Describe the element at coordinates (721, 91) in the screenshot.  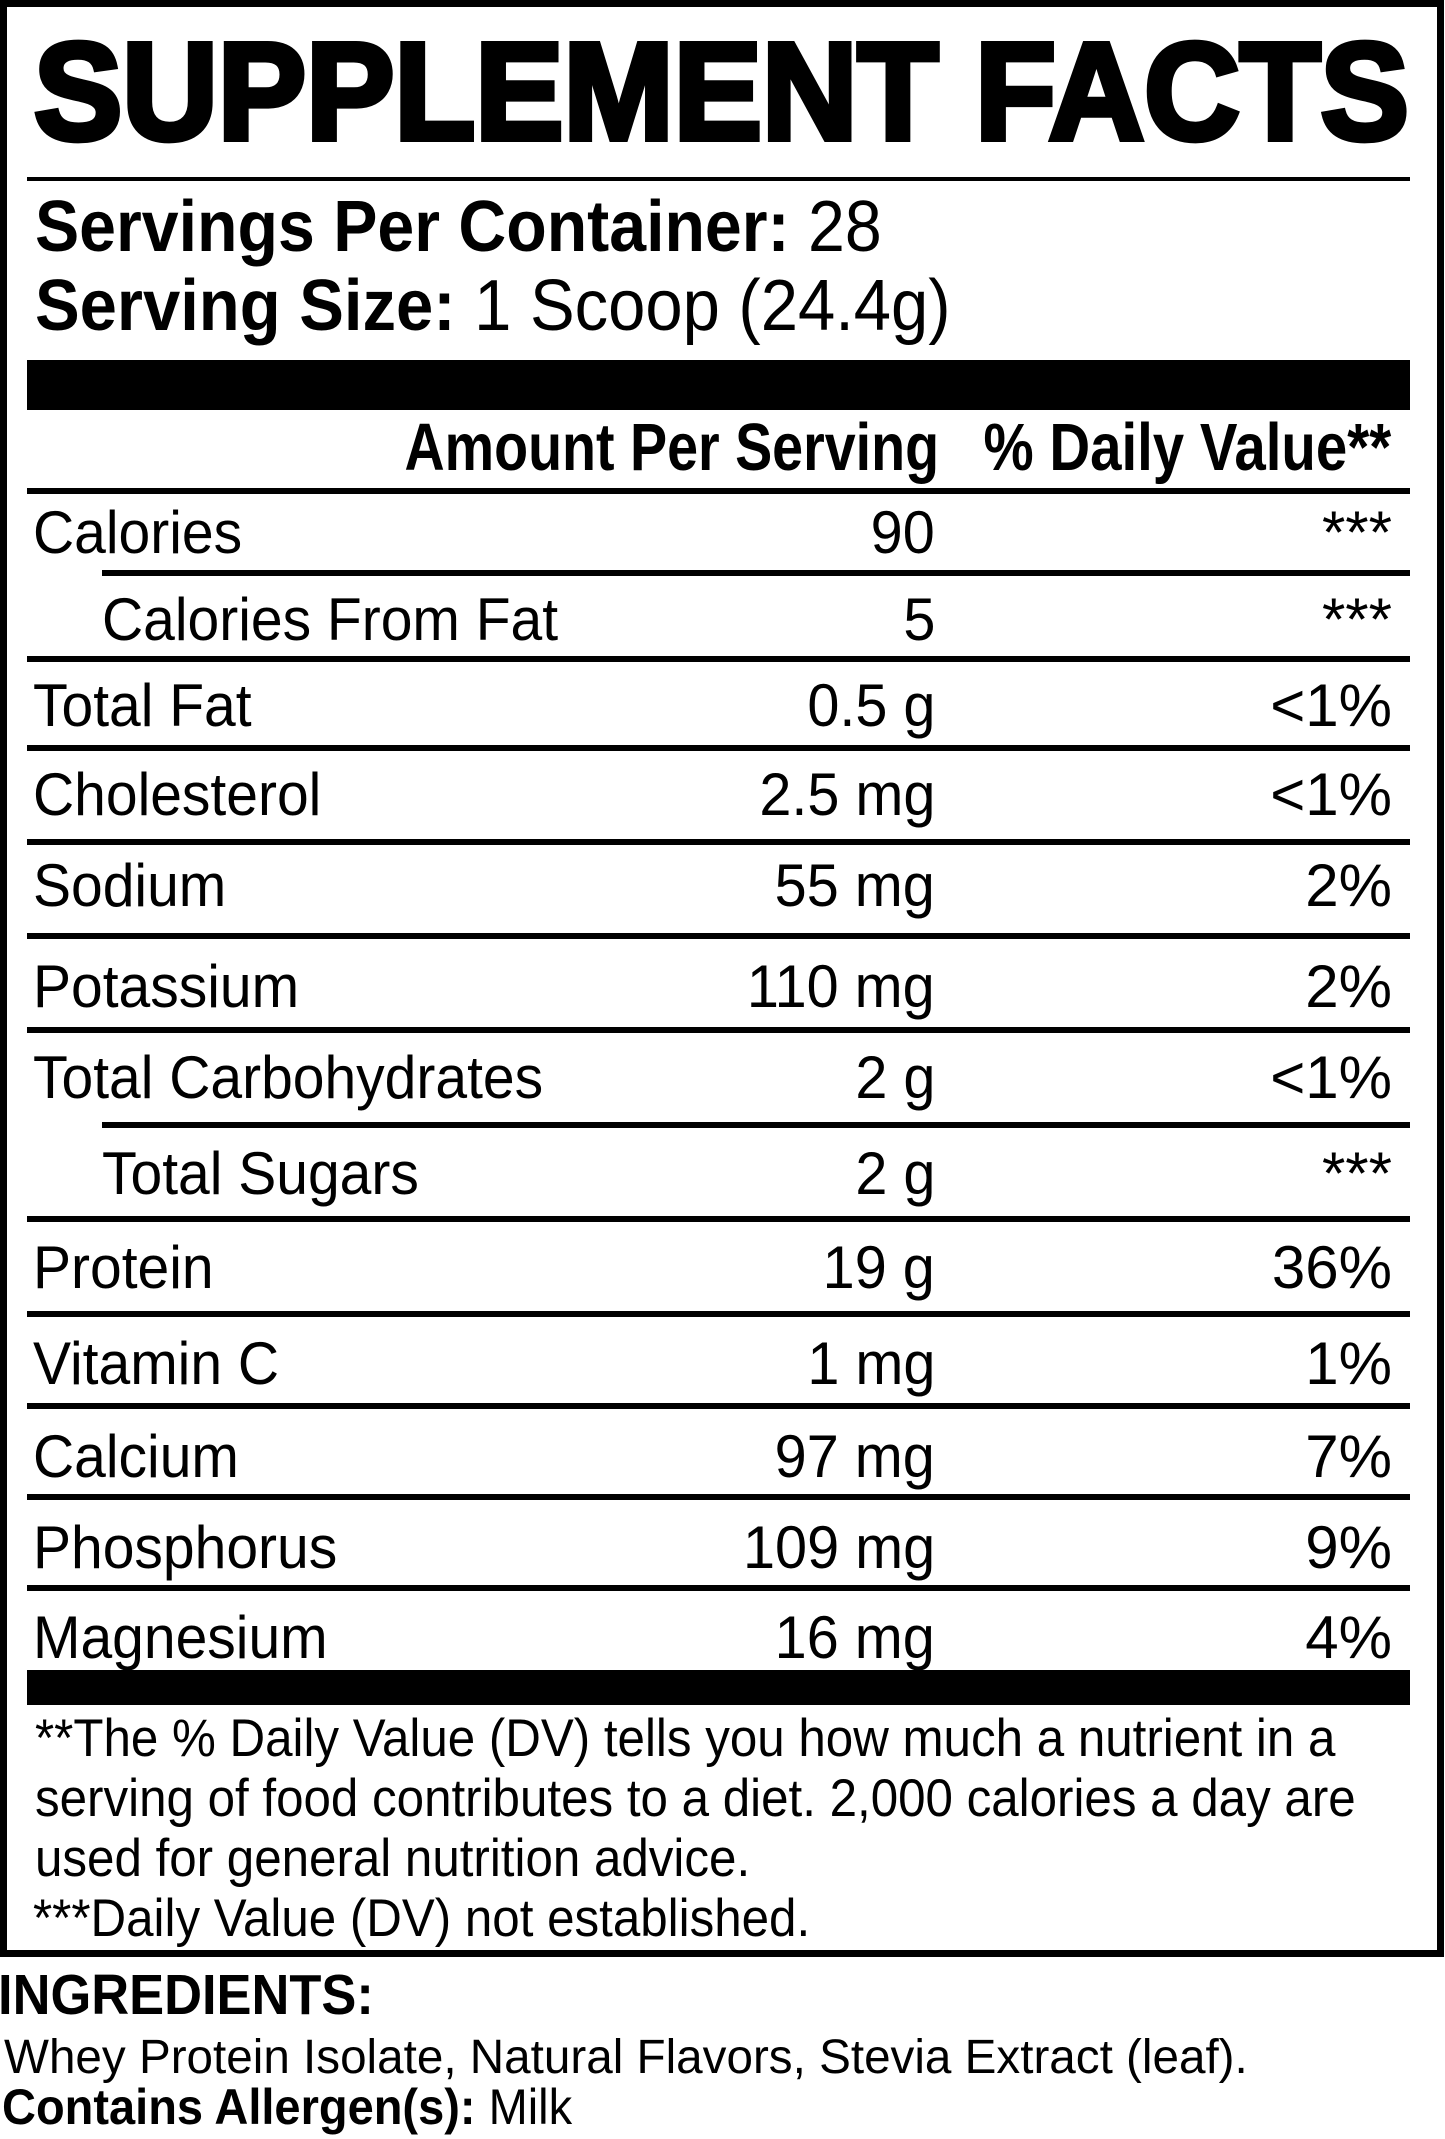
I see `svg-text: SUPPLEMENT FACTS` at that location.